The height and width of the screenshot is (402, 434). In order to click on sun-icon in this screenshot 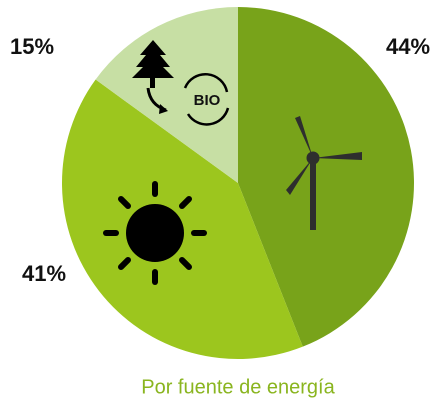, I will do `click(155, 233)`.